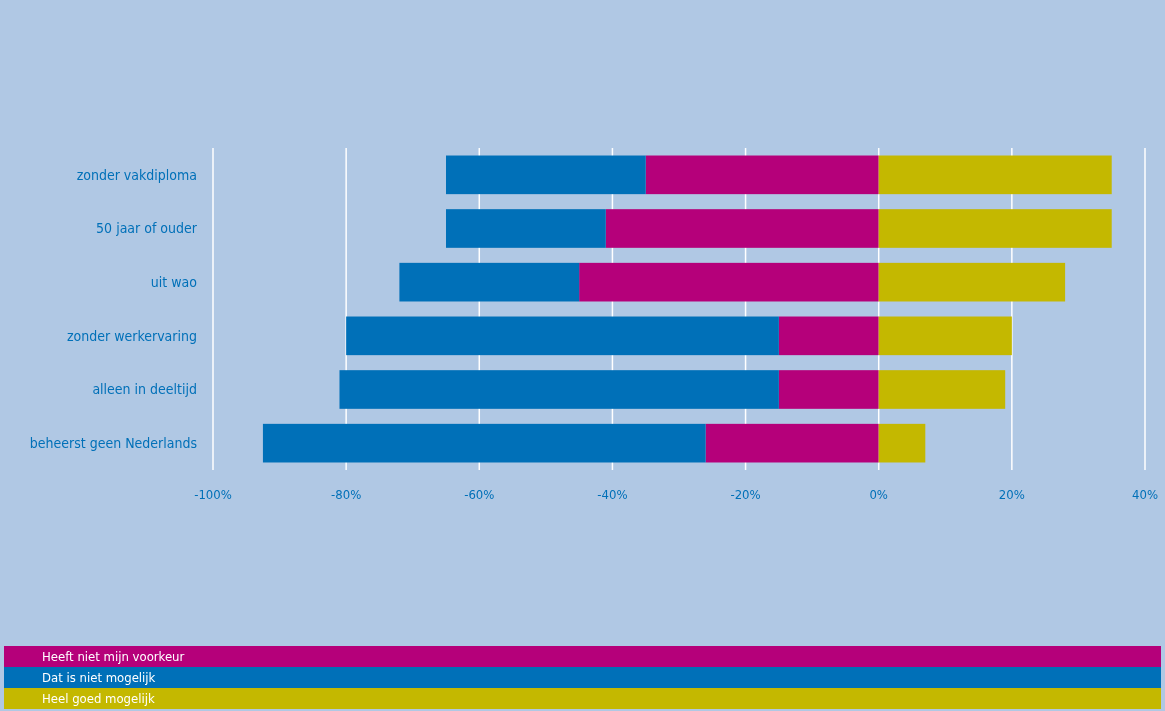  What do you see at coordinates (1145, 494) in the screenshot?
I see `x-tick-label: 40%` at bounding box center [1145, 494].